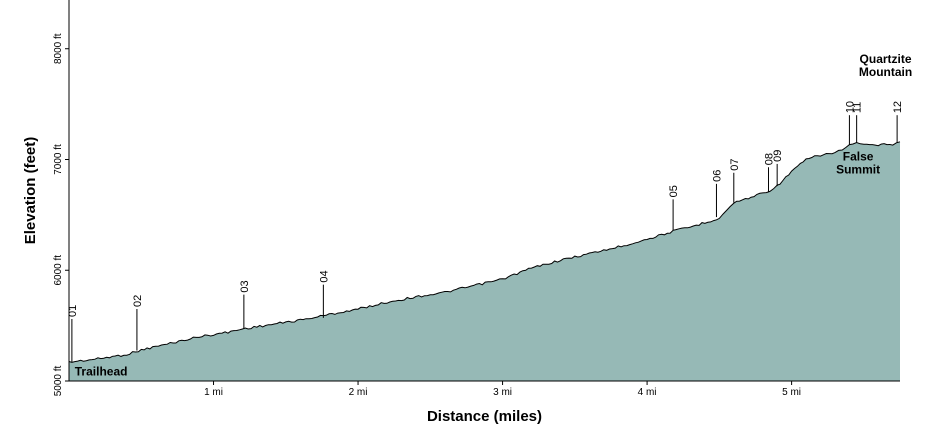 This screenshot has width=950, height=437. Describe the element at coordinates (245, 286) in the screenshot. I see `waypoint-label: 03` at that location.